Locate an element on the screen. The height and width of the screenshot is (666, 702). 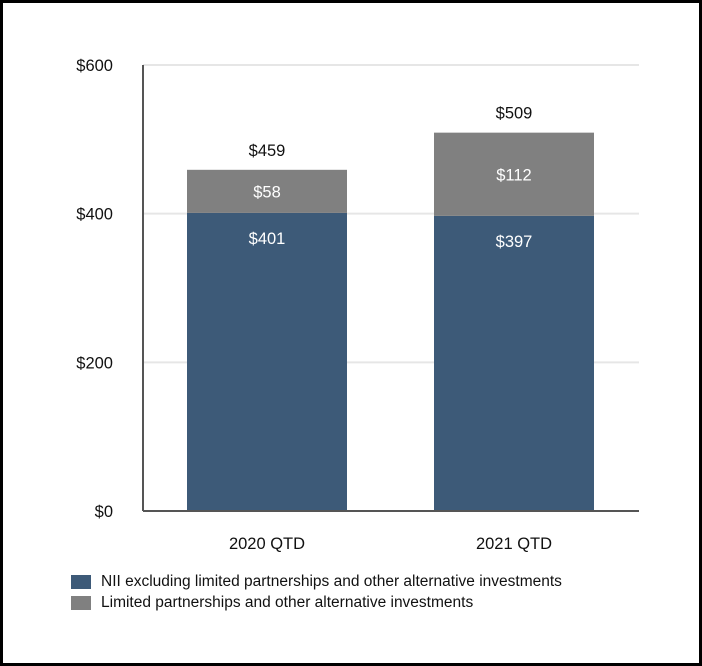
data-label-limited-partnerships-0: $58 is located at coordinates (267, 192).